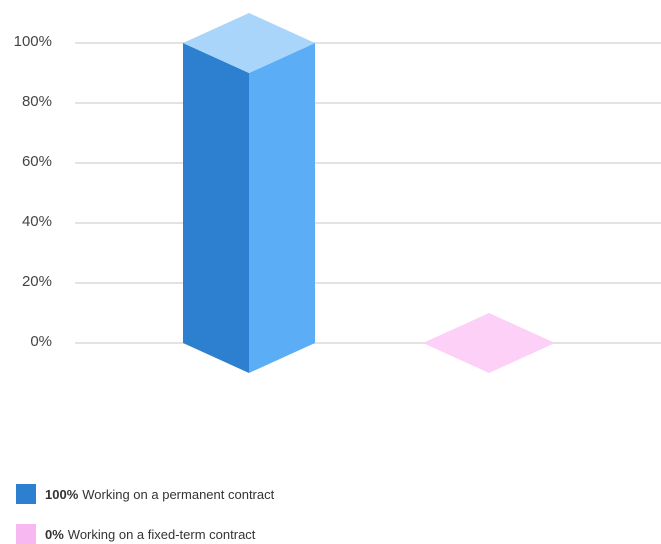  What do you see at coordinates (161, 534) in the screenshot?
I see `legend-label-fixed-term: Working on a fixed-term contract` at bounding box center [161, 534].